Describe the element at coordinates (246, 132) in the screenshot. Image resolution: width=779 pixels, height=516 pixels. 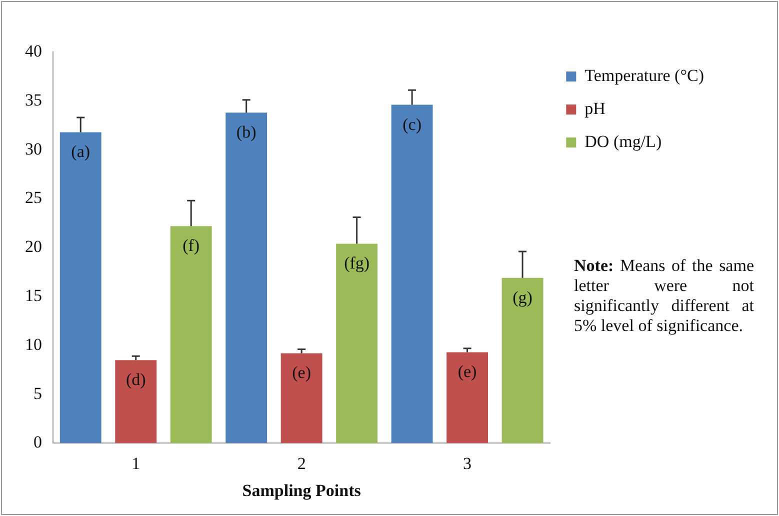
I see `data-label: (b)` at that location.